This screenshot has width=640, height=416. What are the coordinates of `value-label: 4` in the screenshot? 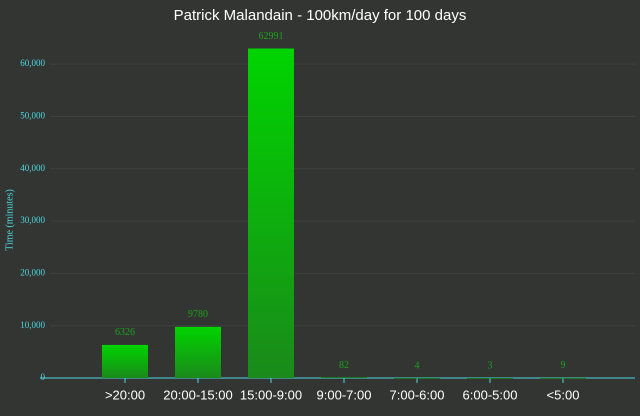 It's located at (417, 365).